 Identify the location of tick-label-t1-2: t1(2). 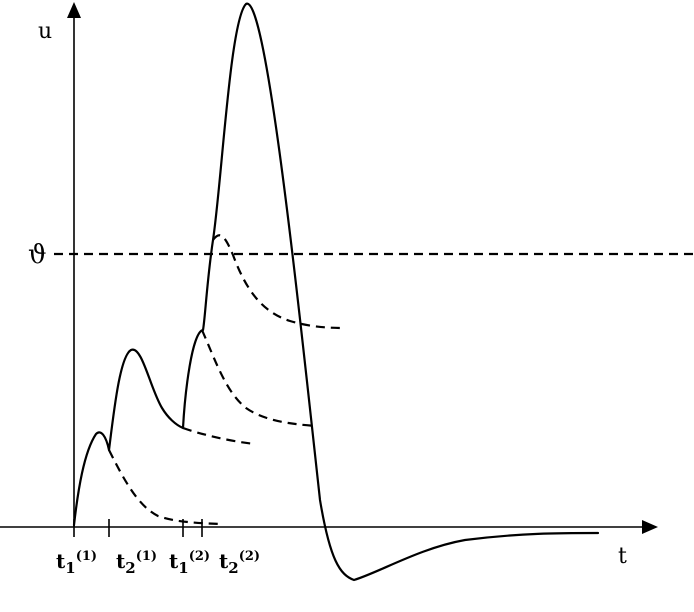
(189, 563).